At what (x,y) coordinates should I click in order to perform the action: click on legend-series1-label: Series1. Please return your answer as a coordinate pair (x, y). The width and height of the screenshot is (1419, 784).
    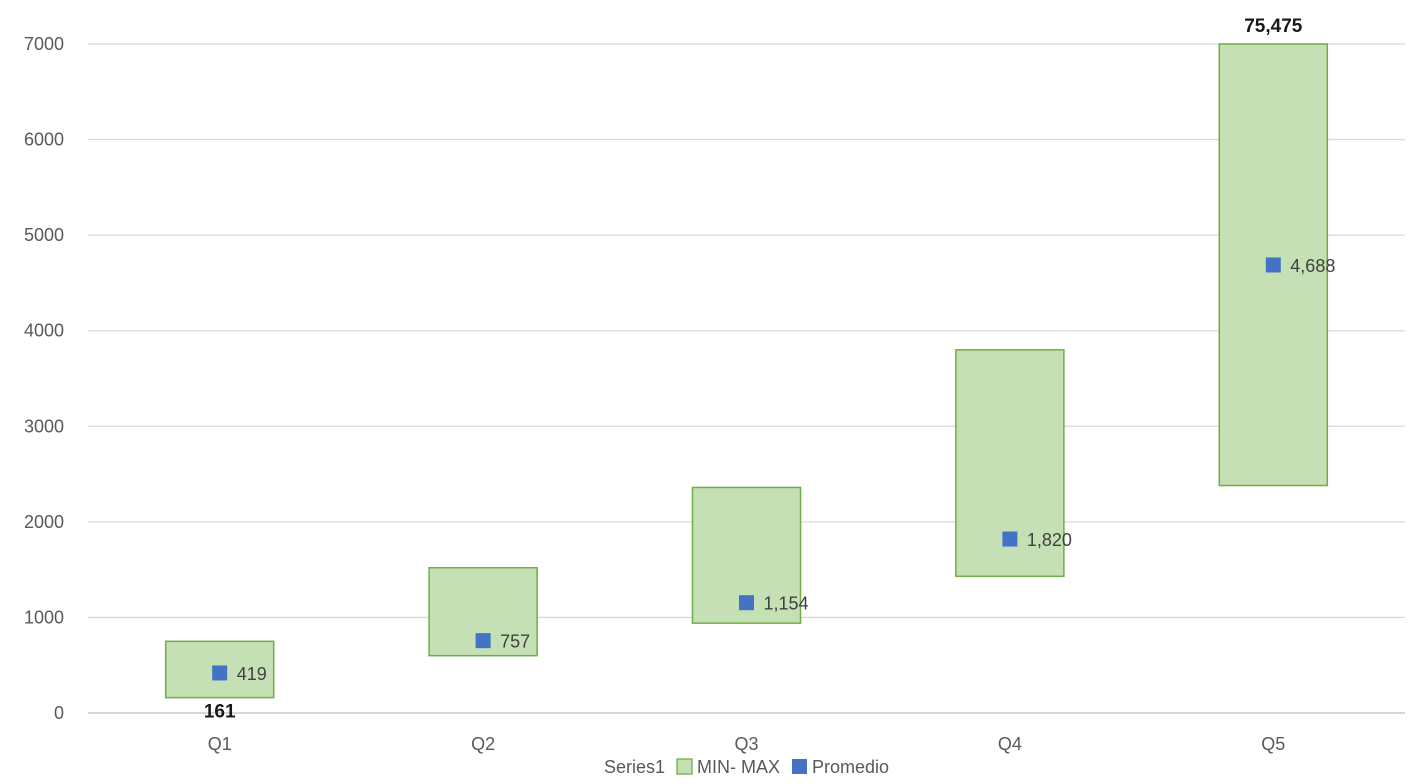
    Looking at the image, I should click on (634, 767).